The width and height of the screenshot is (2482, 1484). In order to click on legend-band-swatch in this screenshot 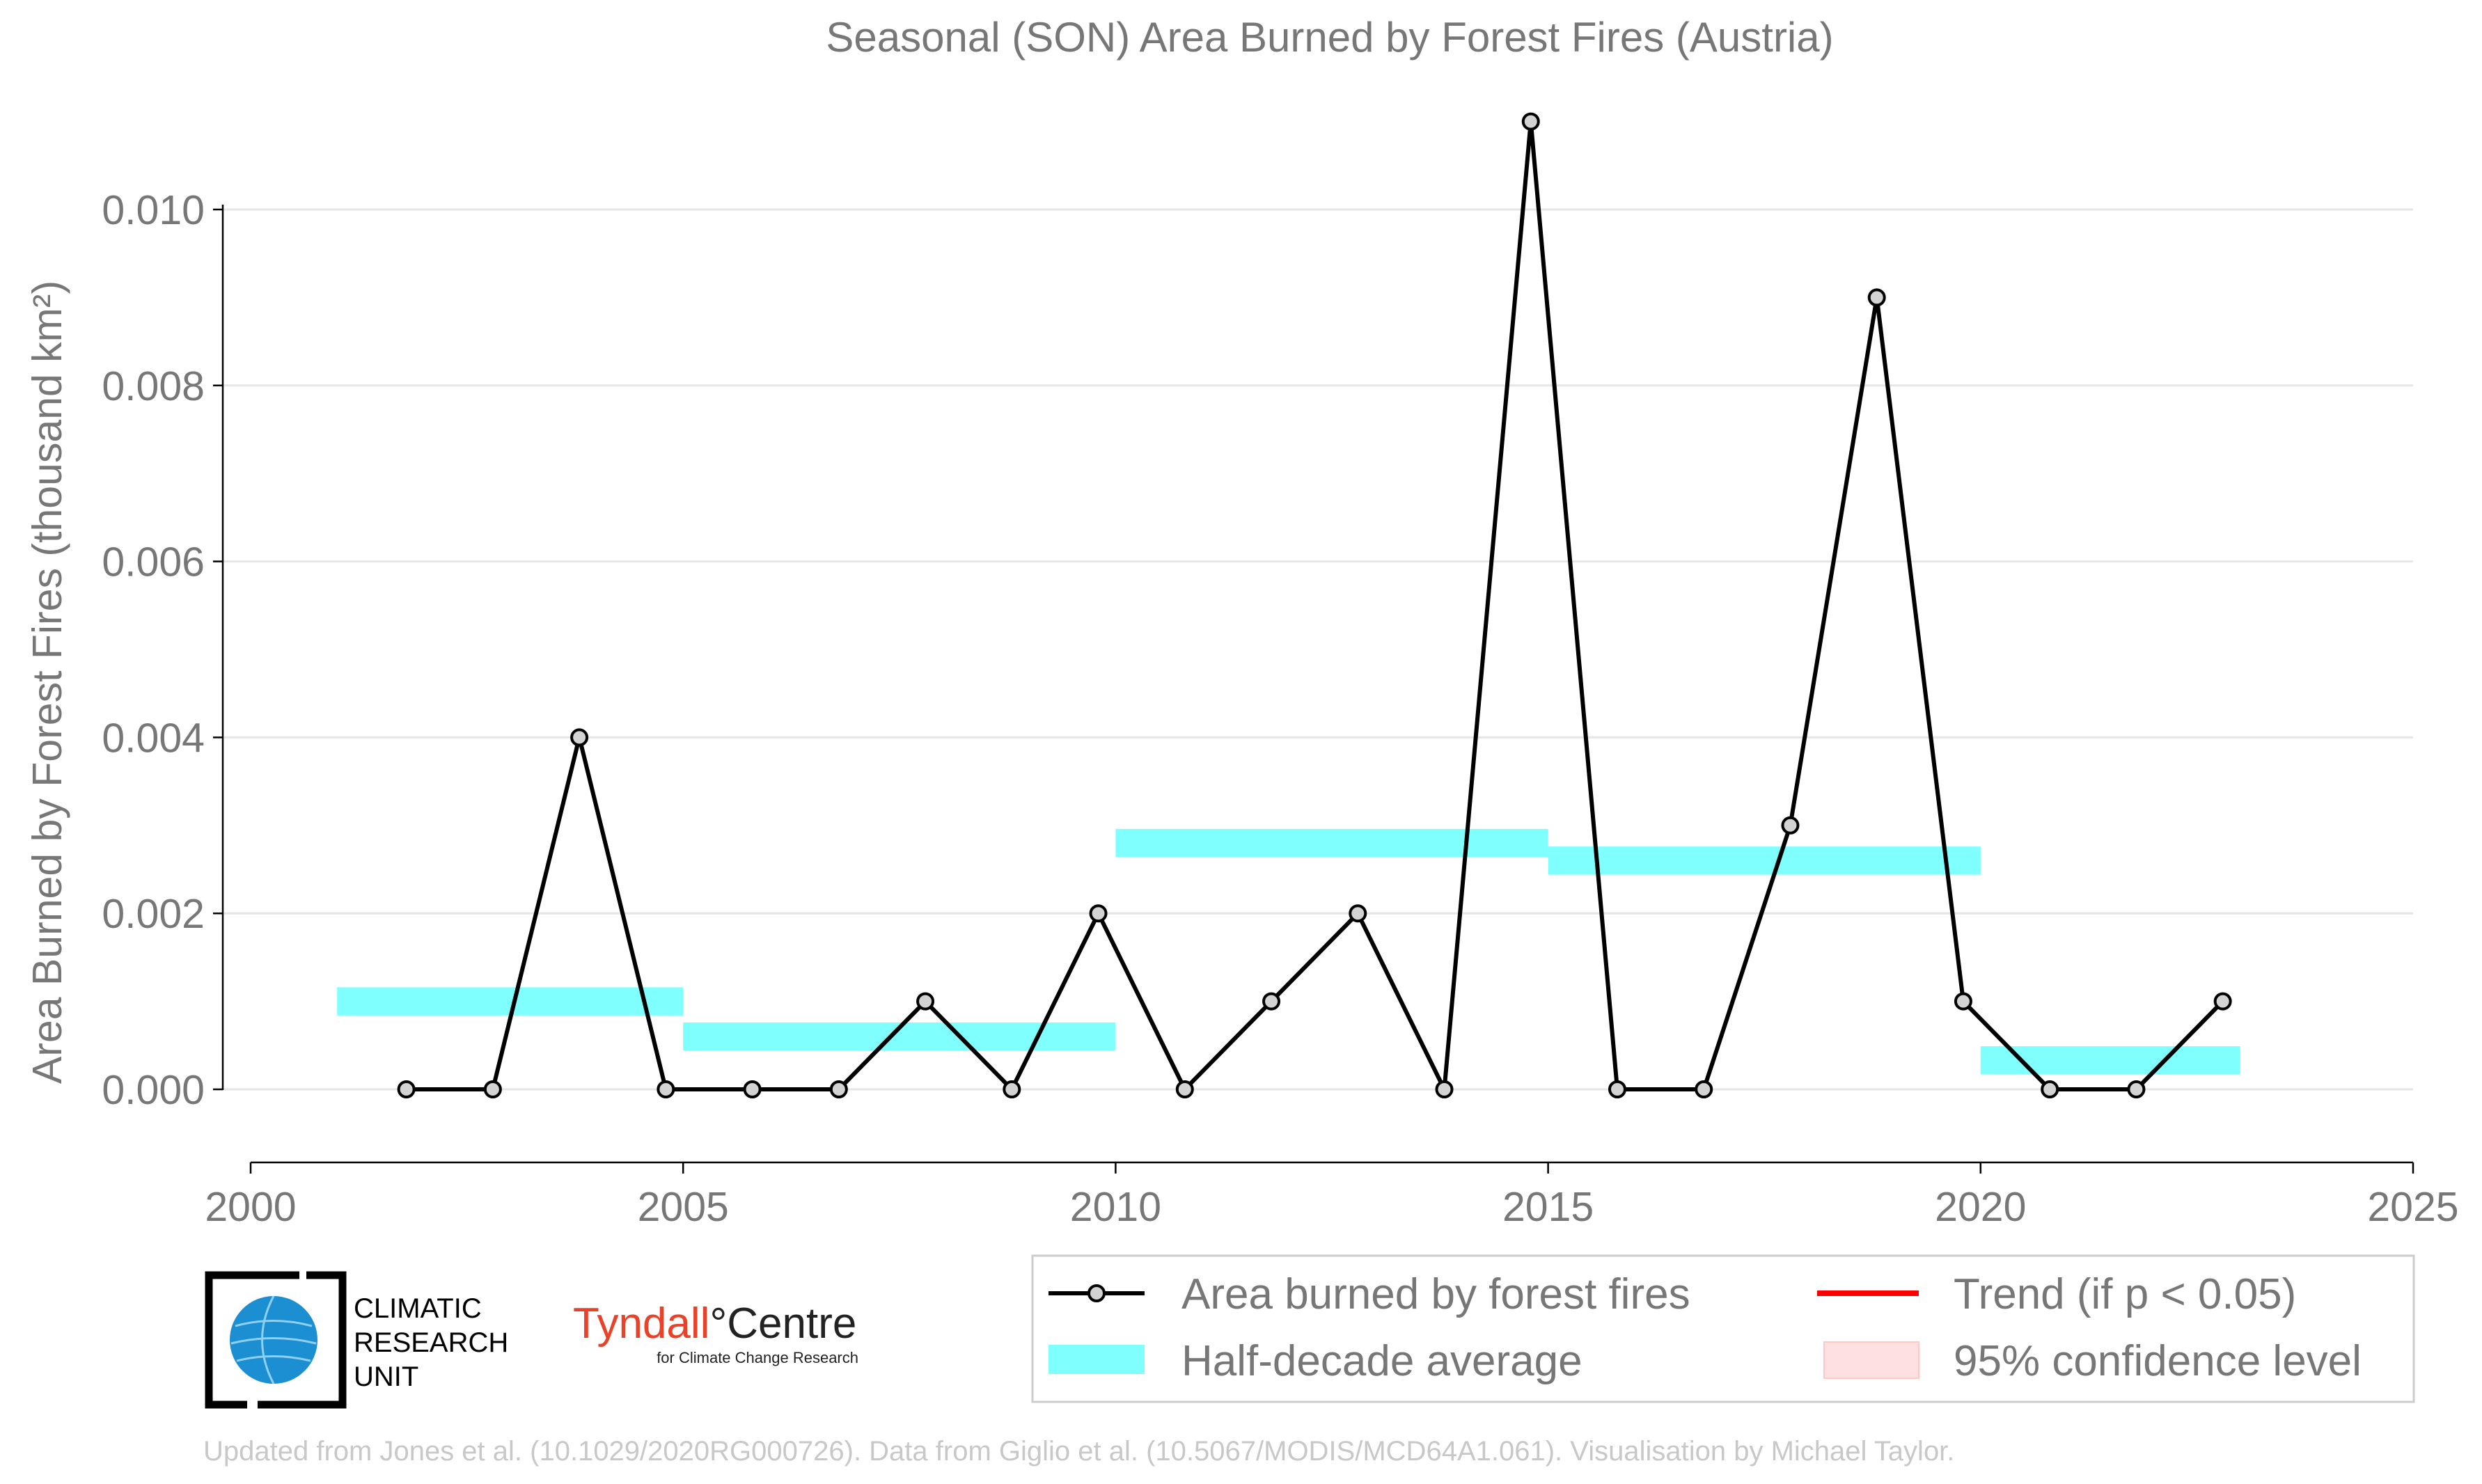, I will do `click(1096, 1359)`.